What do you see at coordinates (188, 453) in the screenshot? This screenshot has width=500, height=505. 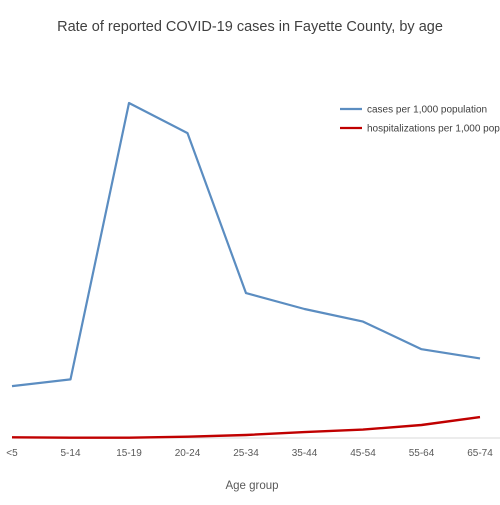 I see `x-tick-label: 20-24` at bounding box center [188, 453].